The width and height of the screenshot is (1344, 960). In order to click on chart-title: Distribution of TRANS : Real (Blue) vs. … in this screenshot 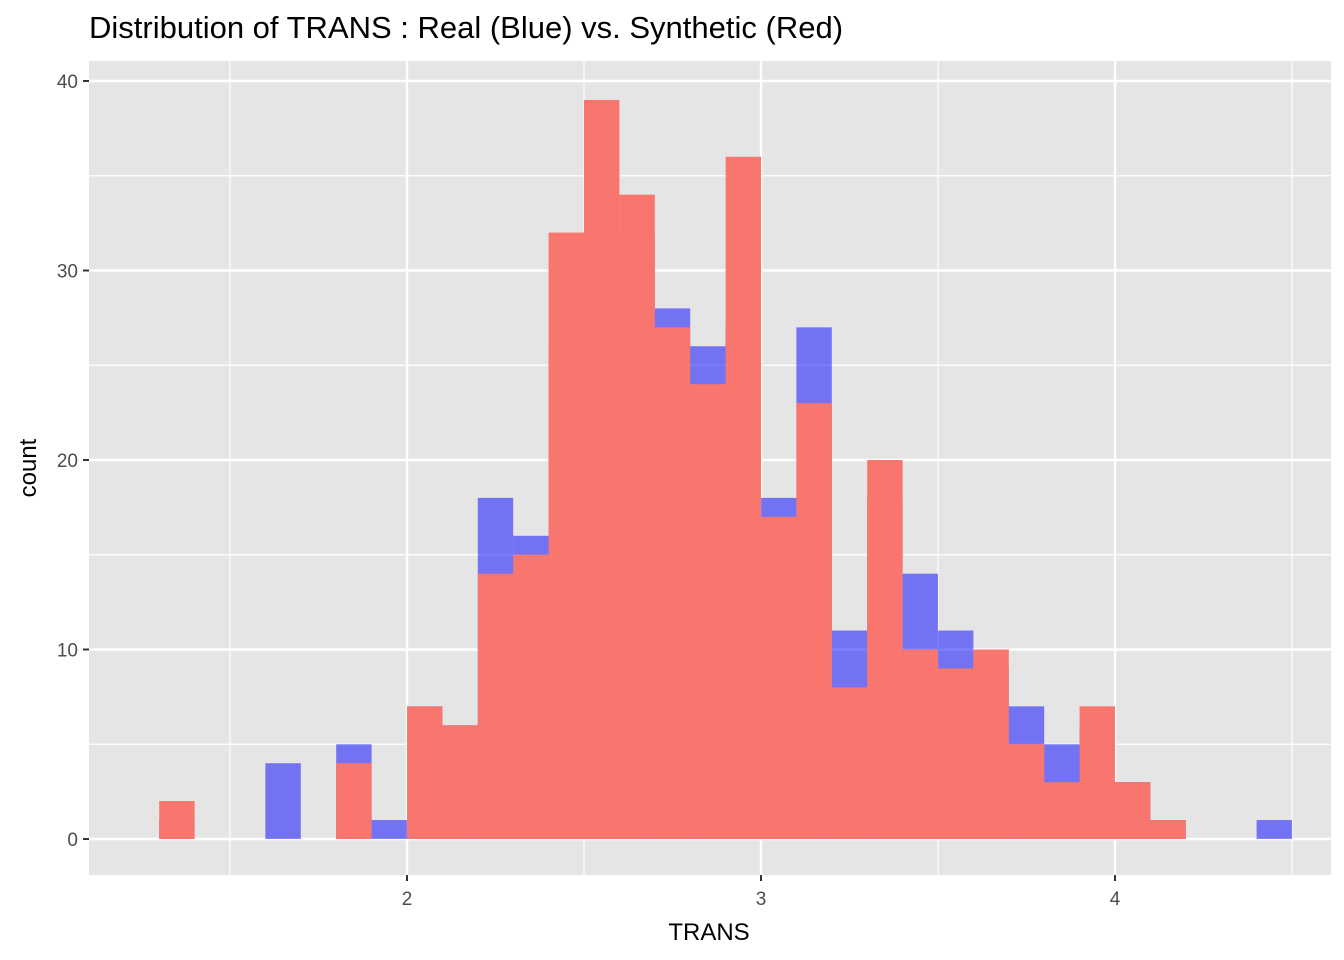, I will do `click(466, 27)`.